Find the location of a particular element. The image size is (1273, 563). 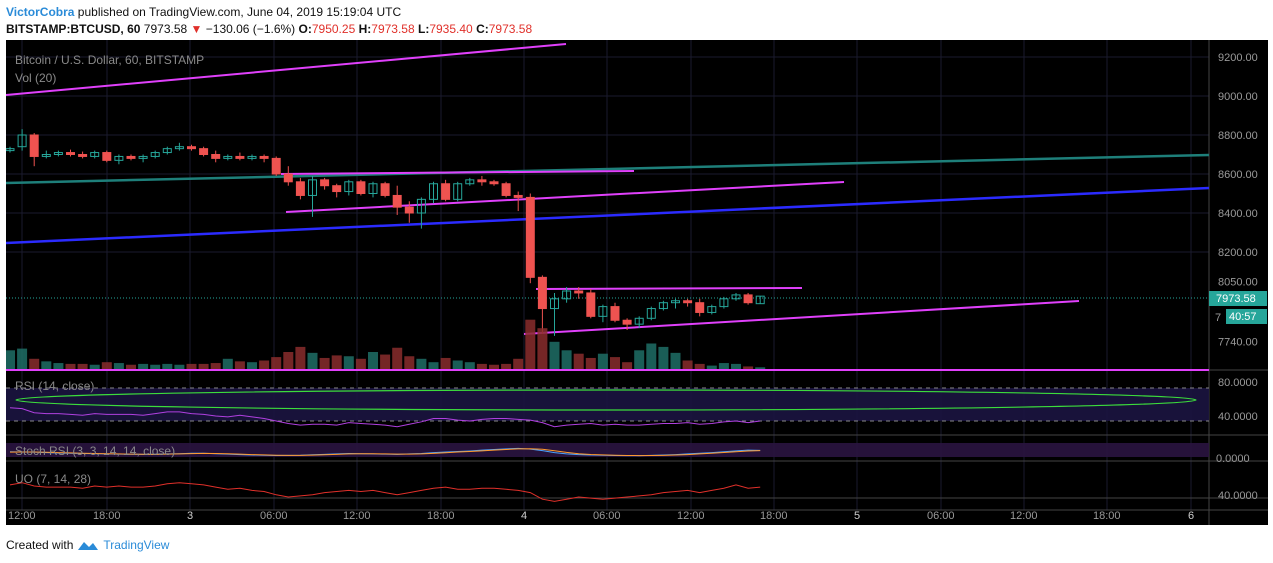

tradingview-link: TradingView is located at coordinates (136, 545).